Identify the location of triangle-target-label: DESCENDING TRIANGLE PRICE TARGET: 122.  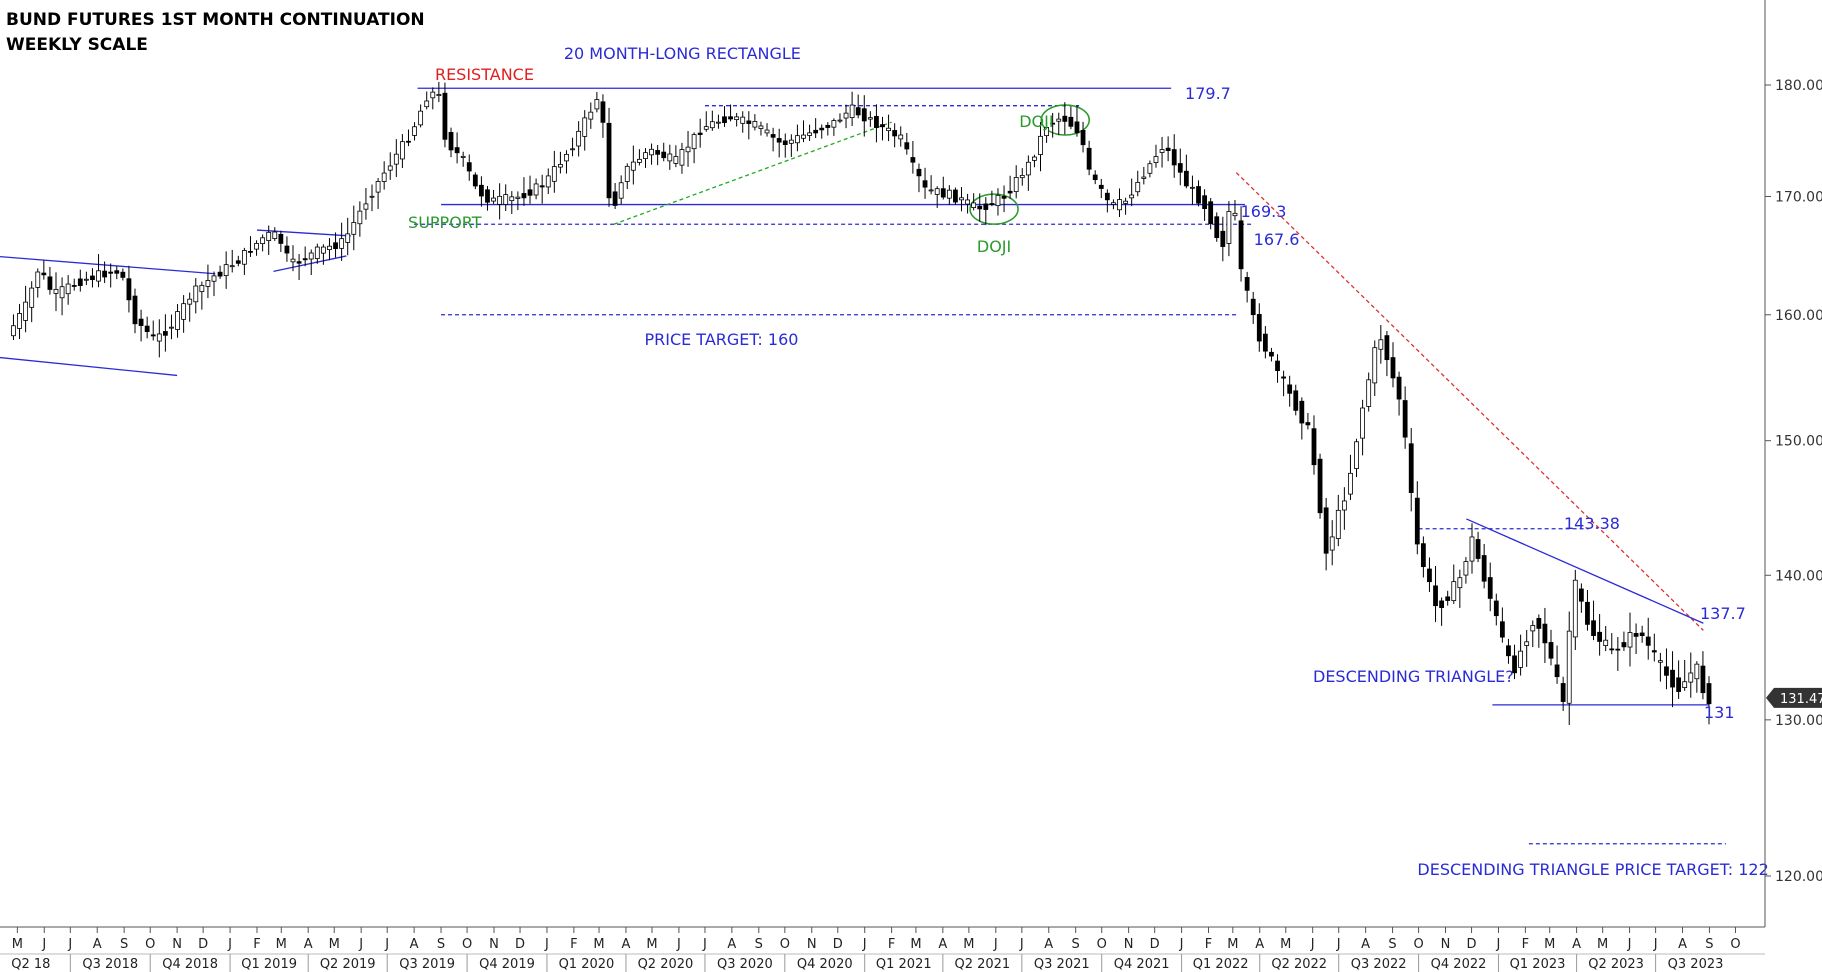
(1592, 869).